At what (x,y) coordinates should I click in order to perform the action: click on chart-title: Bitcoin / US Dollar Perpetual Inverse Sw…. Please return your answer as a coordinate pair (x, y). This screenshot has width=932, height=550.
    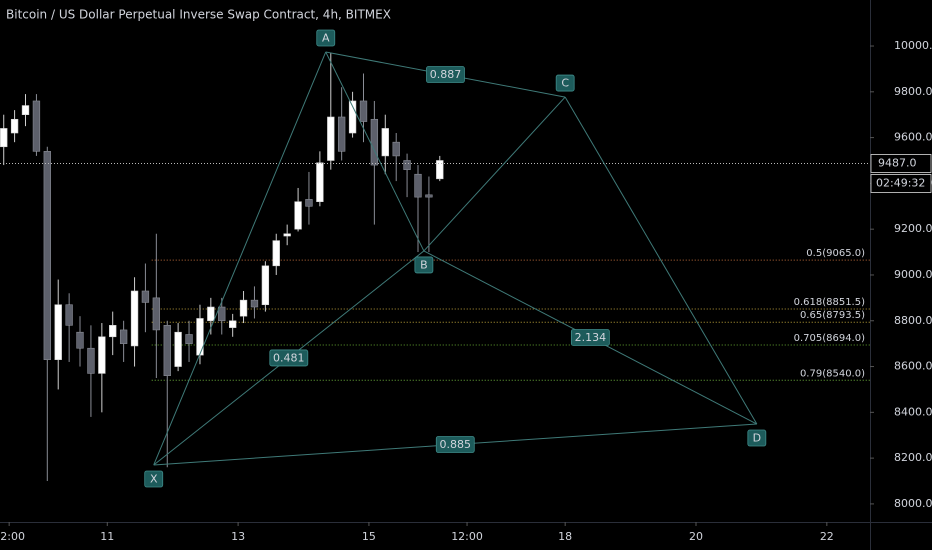
    Looking at the image, I should click on (198, 15).